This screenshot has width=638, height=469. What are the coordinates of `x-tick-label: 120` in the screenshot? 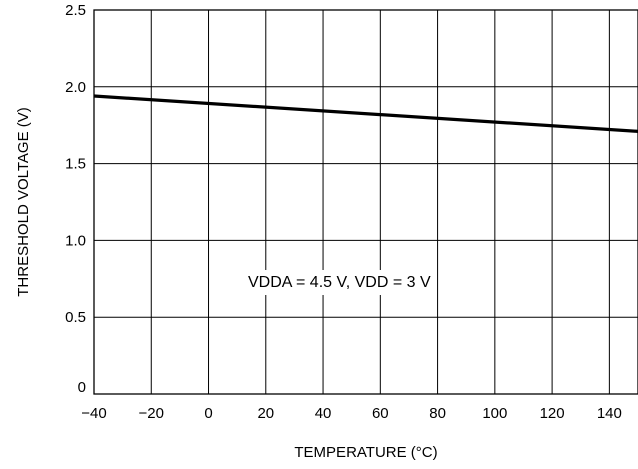 It's located at (552, 413).